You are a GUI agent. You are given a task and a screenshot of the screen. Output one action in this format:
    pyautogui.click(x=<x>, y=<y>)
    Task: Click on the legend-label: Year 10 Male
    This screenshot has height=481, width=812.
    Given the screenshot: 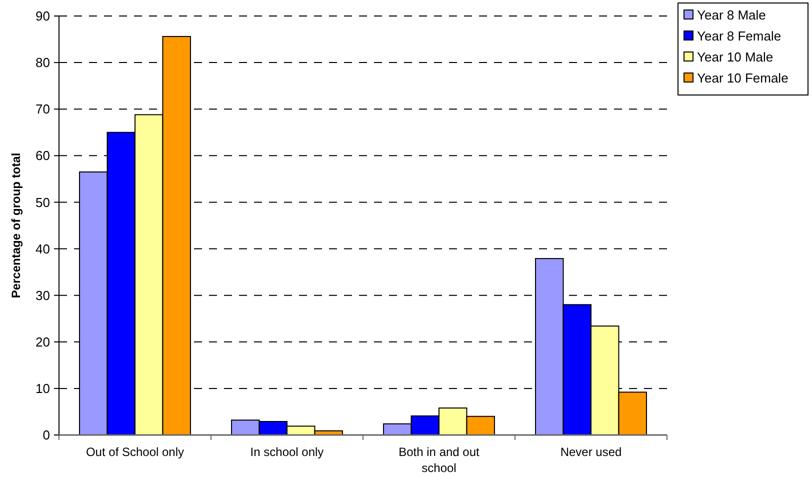 What is the action you would take?
    pyautogui.click(x=735, y=57)
    